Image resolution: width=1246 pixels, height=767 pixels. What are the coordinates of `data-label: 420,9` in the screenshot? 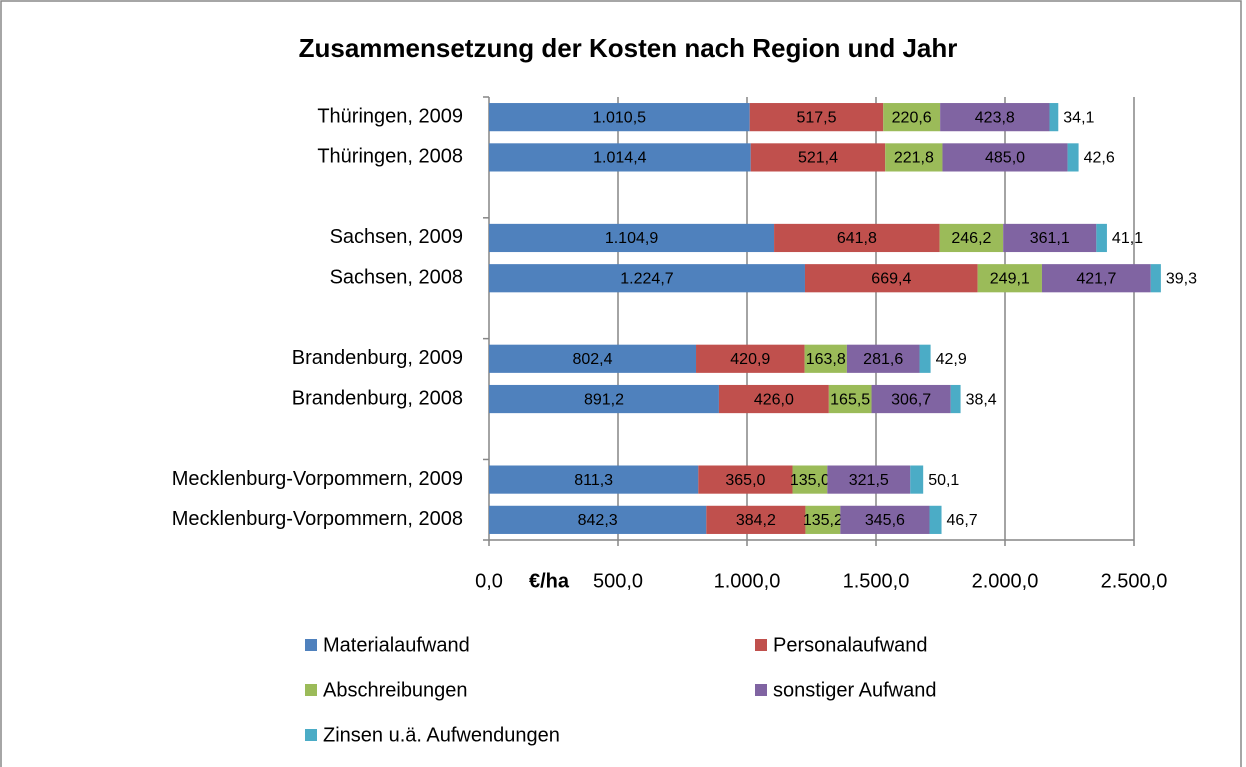 It's located at (750, 359).